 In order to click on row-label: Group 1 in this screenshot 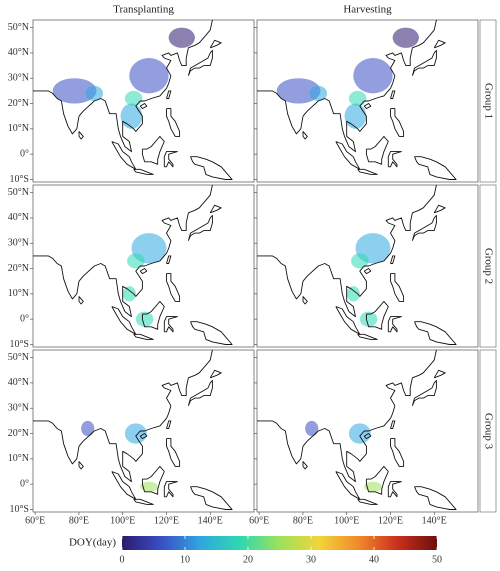, I will do `click(488, 101)`.